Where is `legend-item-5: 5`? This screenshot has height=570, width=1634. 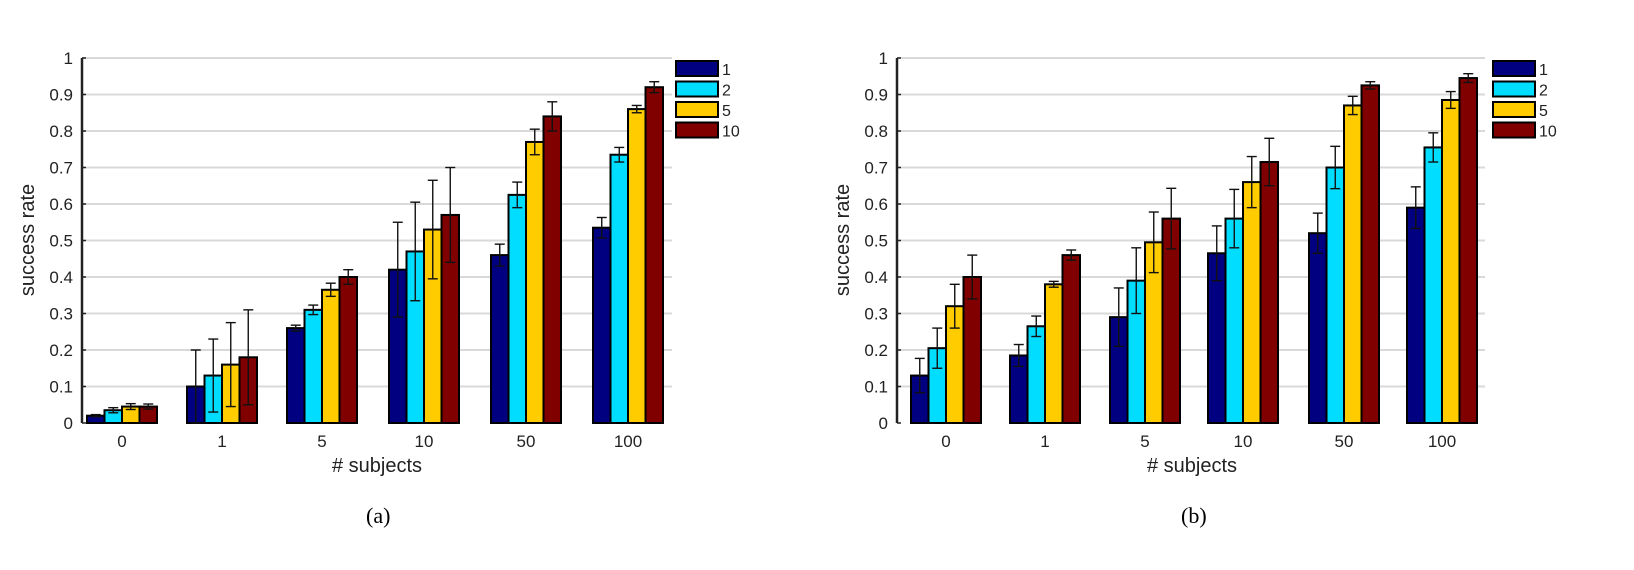
legend-item-5: 5 is located at coordinates (1520, 110).